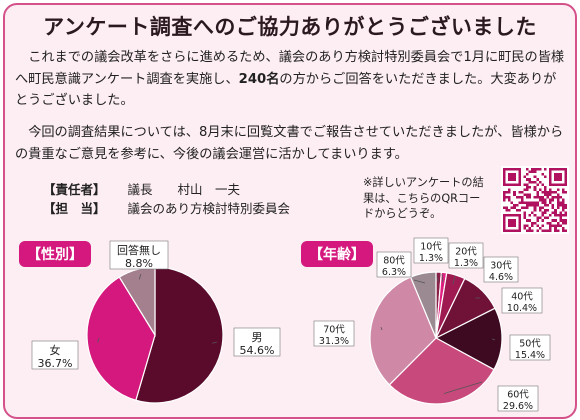 The image size is (580, 420). Describe the element at coordinates (501, 277) in the screenshot. I see `age-label-value-2: 4.6%` at that location.